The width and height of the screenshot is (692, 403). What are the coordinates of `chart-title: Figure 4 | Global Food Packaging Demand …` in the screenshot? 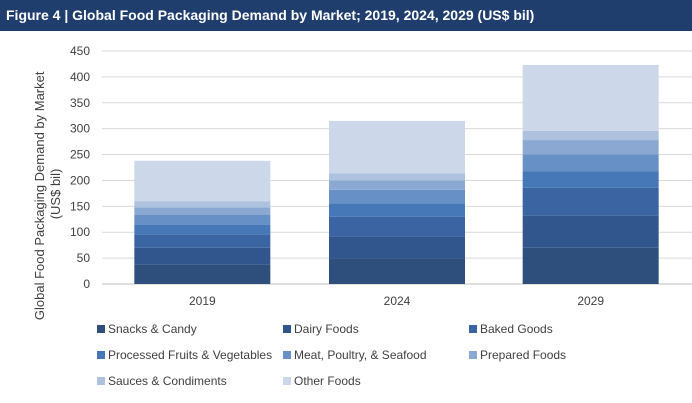 It's located at (346, 15).